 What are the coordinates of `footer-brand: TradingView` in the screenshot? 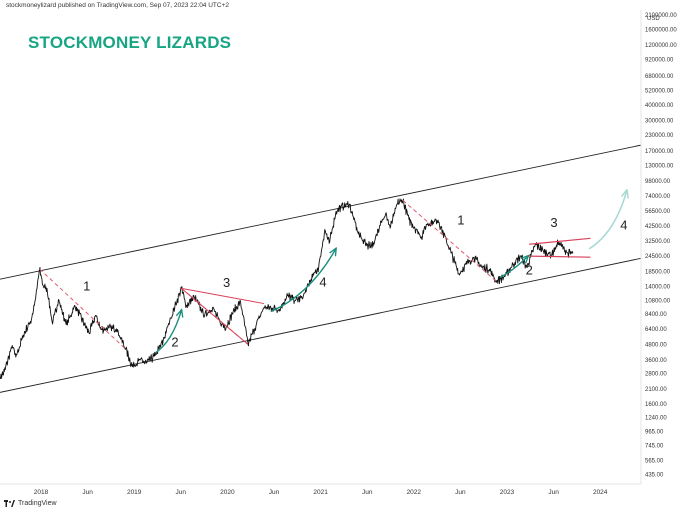 It's located at (37, 503).